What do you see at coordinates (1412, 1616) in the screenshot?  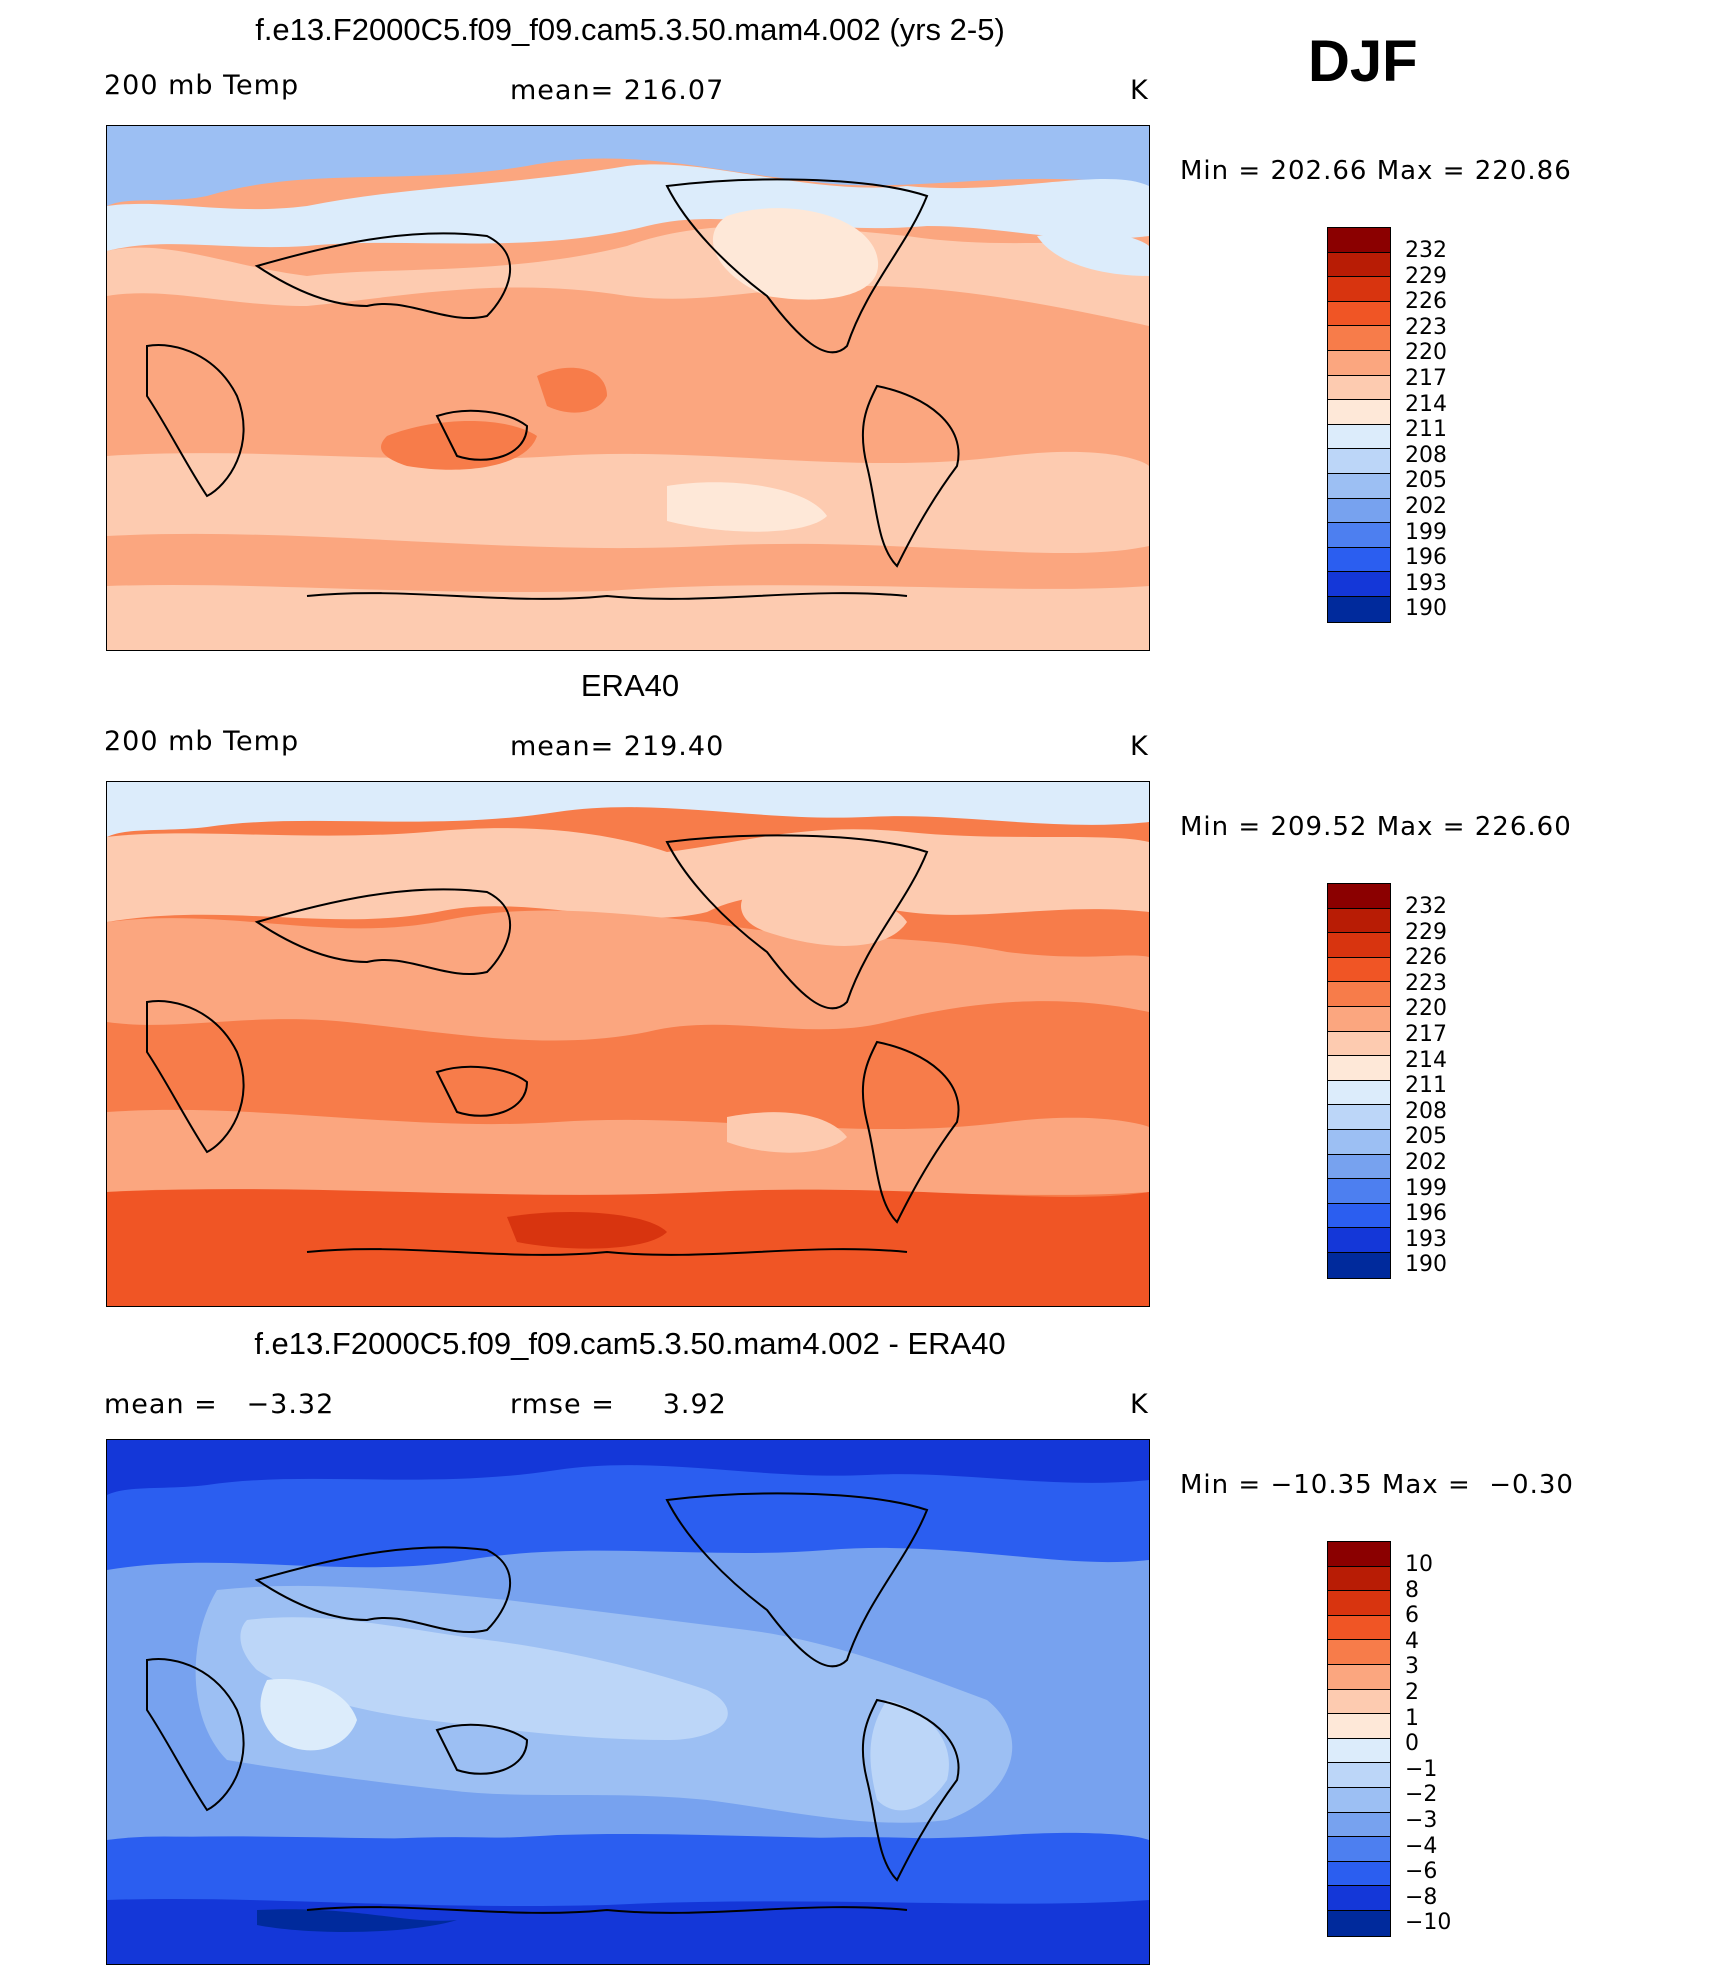 I see `colorbar-tick-label: 6` at bounding box center [1412, 1616].